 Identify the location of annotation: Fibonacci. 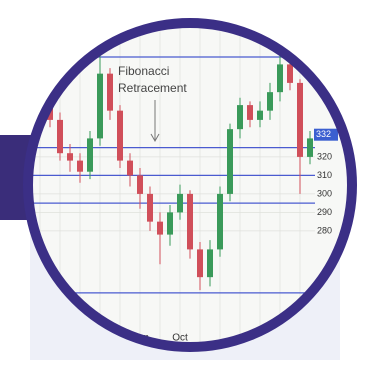
(143, 71).